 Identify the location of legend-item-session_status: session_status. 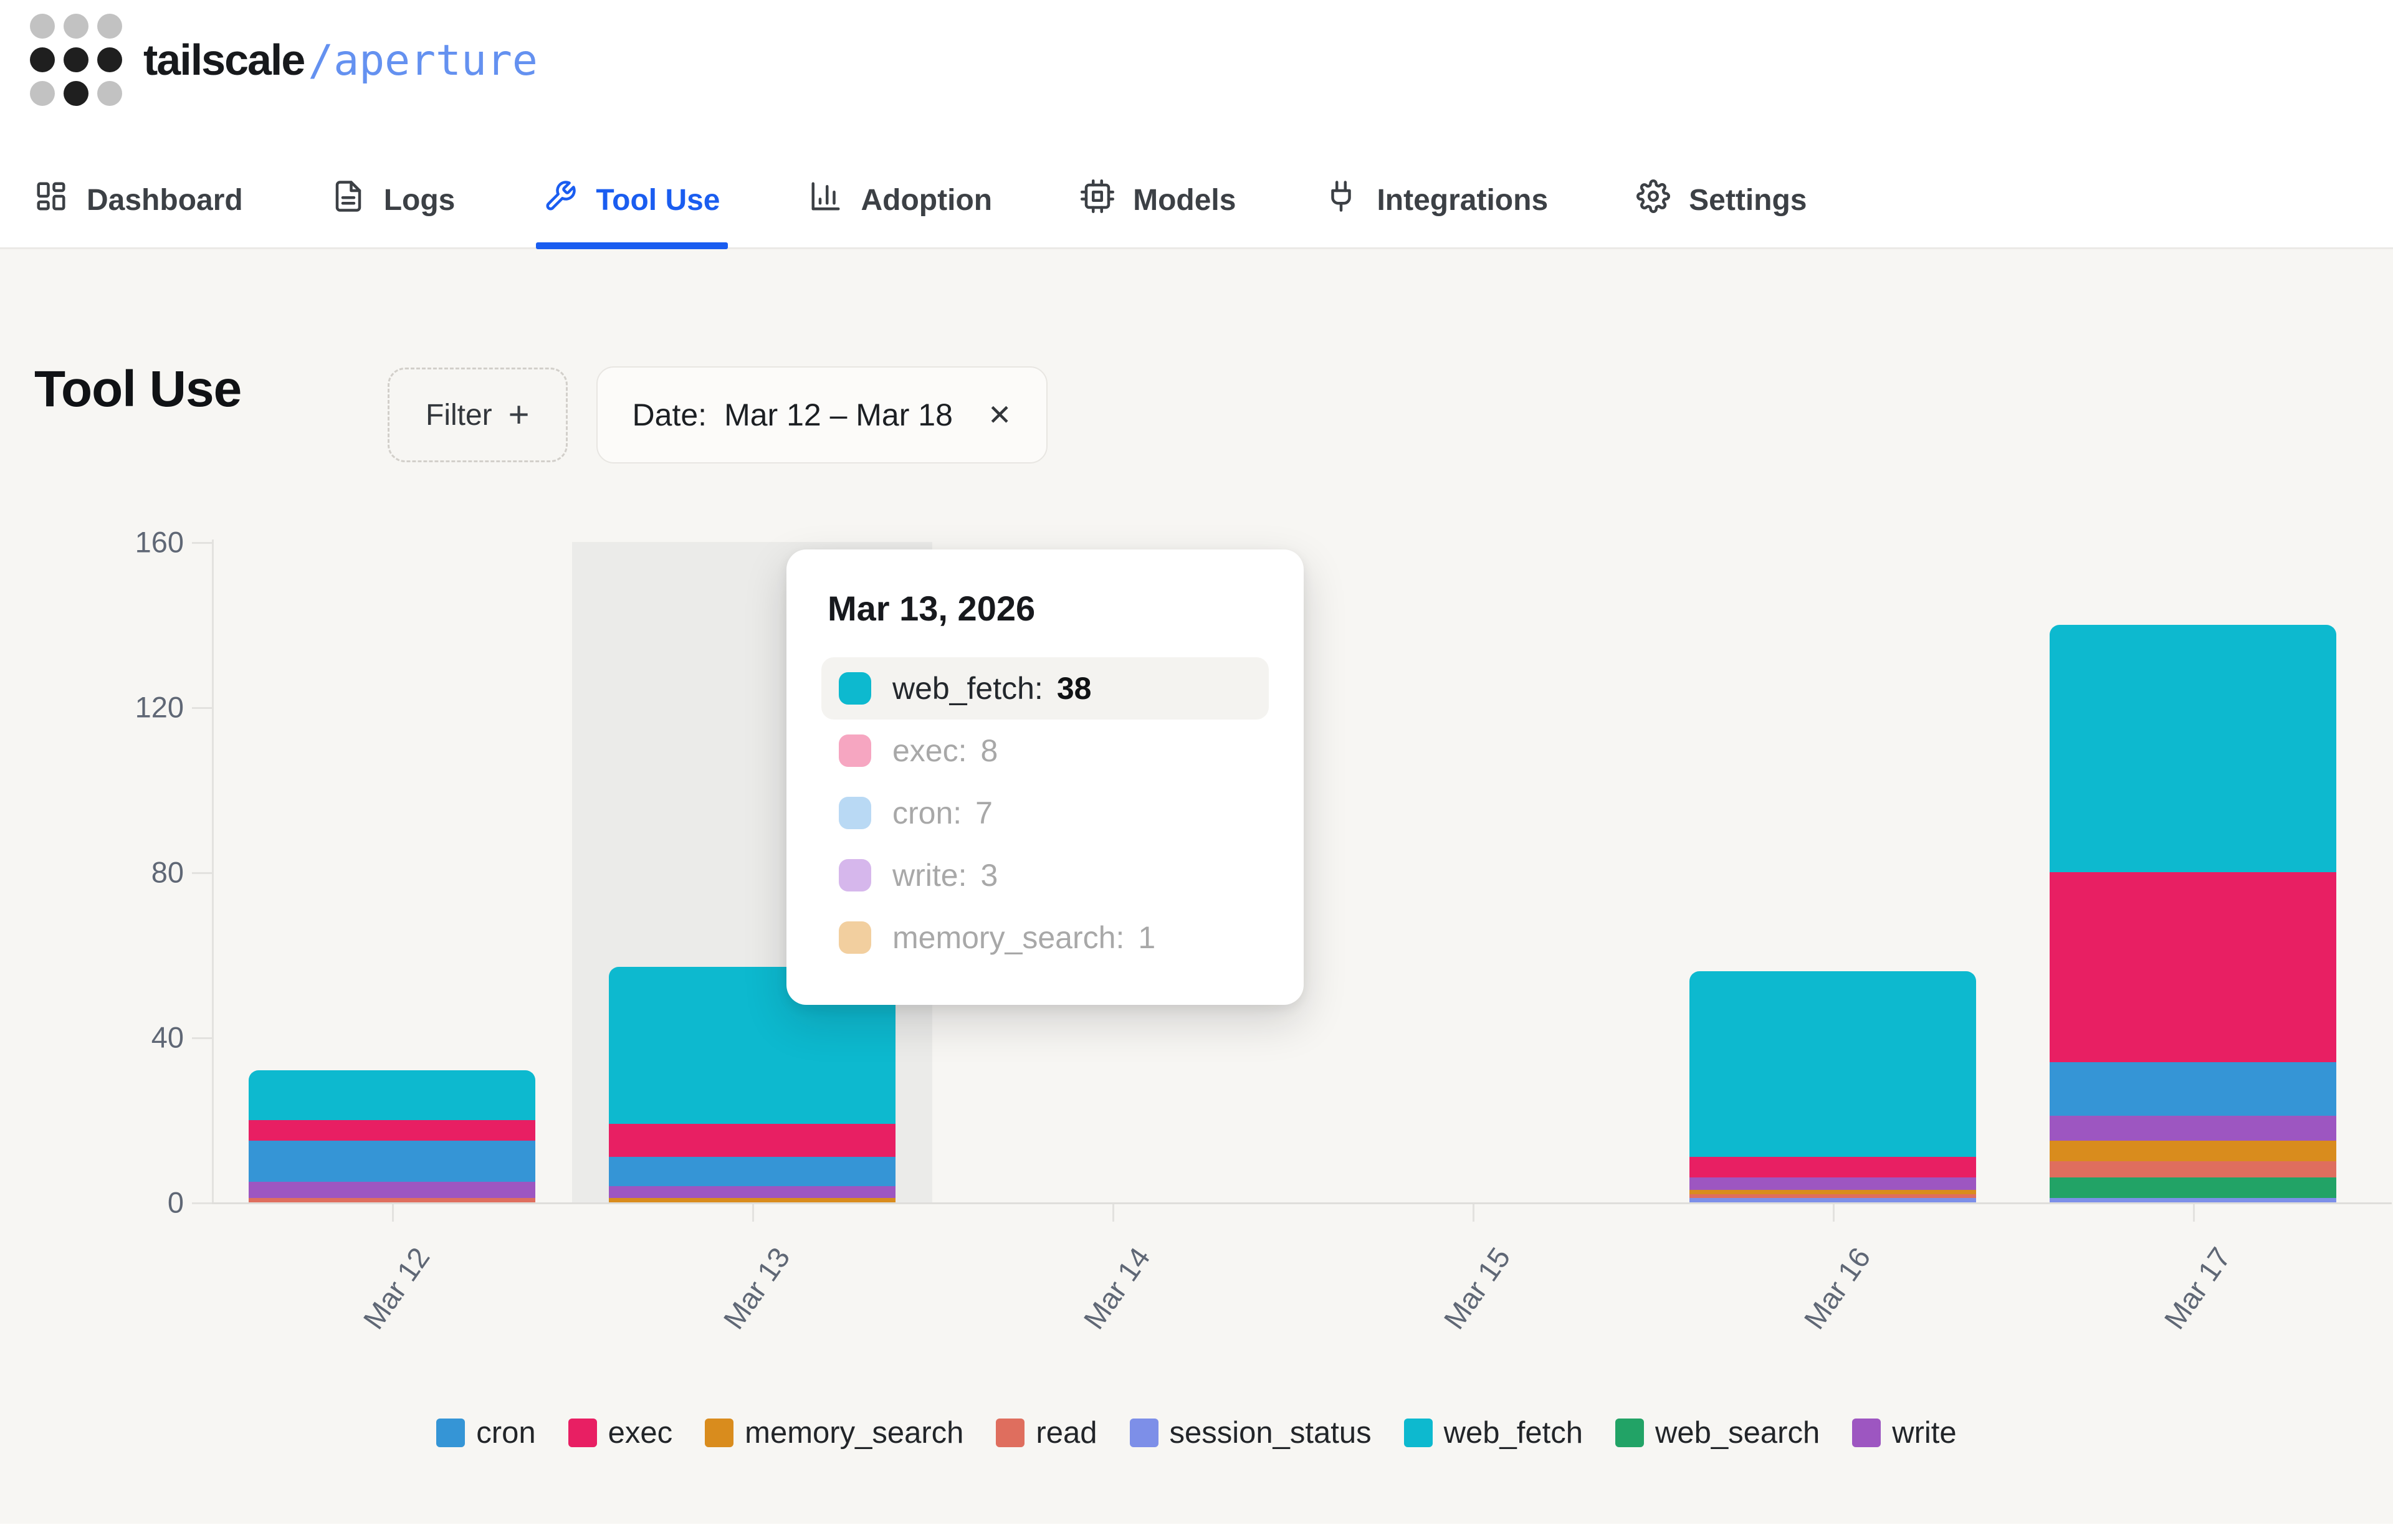
(1250, 1433).